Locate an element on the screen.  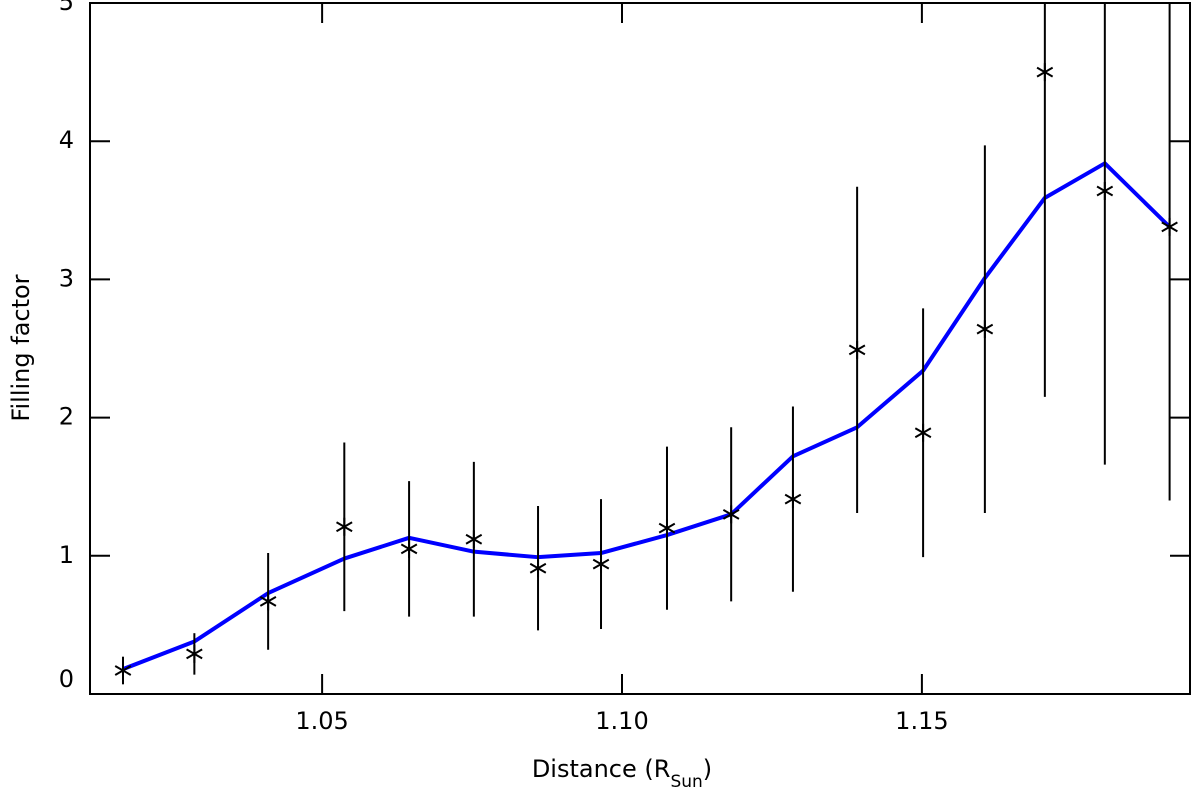
x-tick-label: 1.15 is located at coordinates (921, 721).